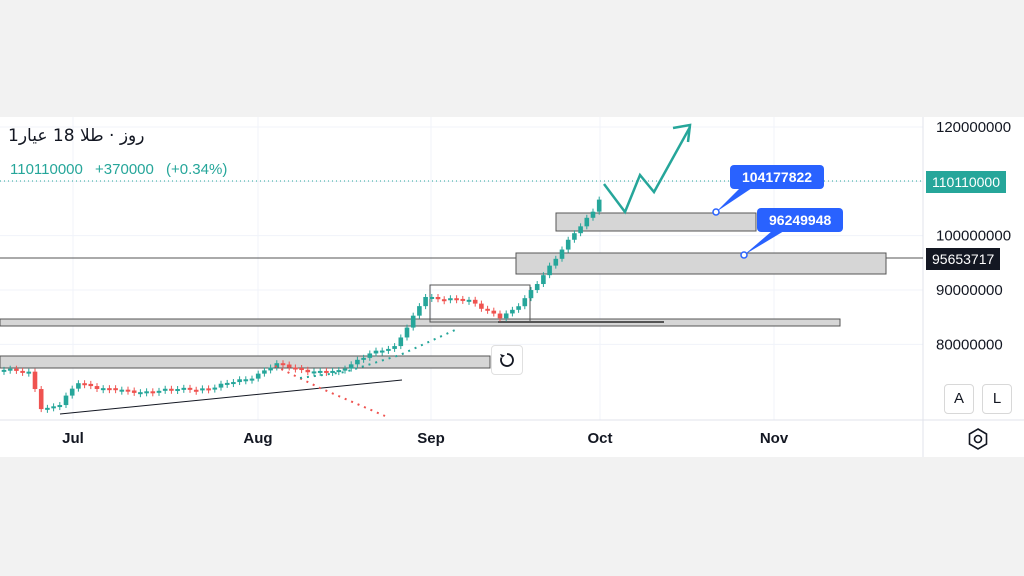  I want to click on x-tick-label: Oct, so click(599, 438).